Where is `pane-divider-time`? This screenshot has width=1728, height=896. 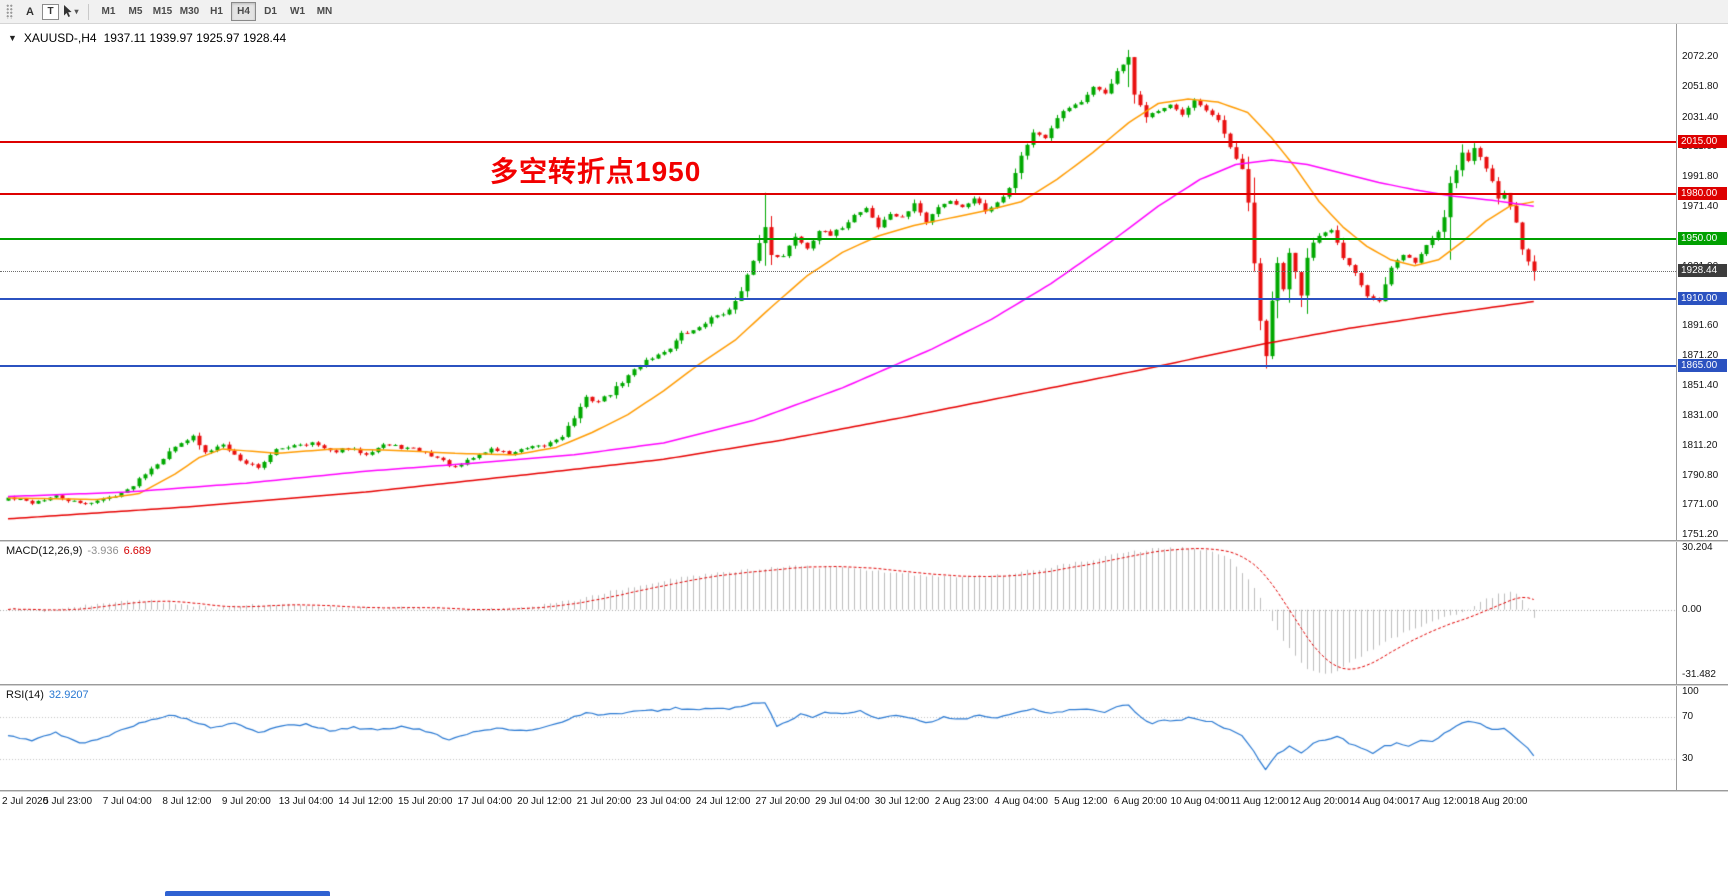
pane-divider-time is located at coordinates (864, 791).